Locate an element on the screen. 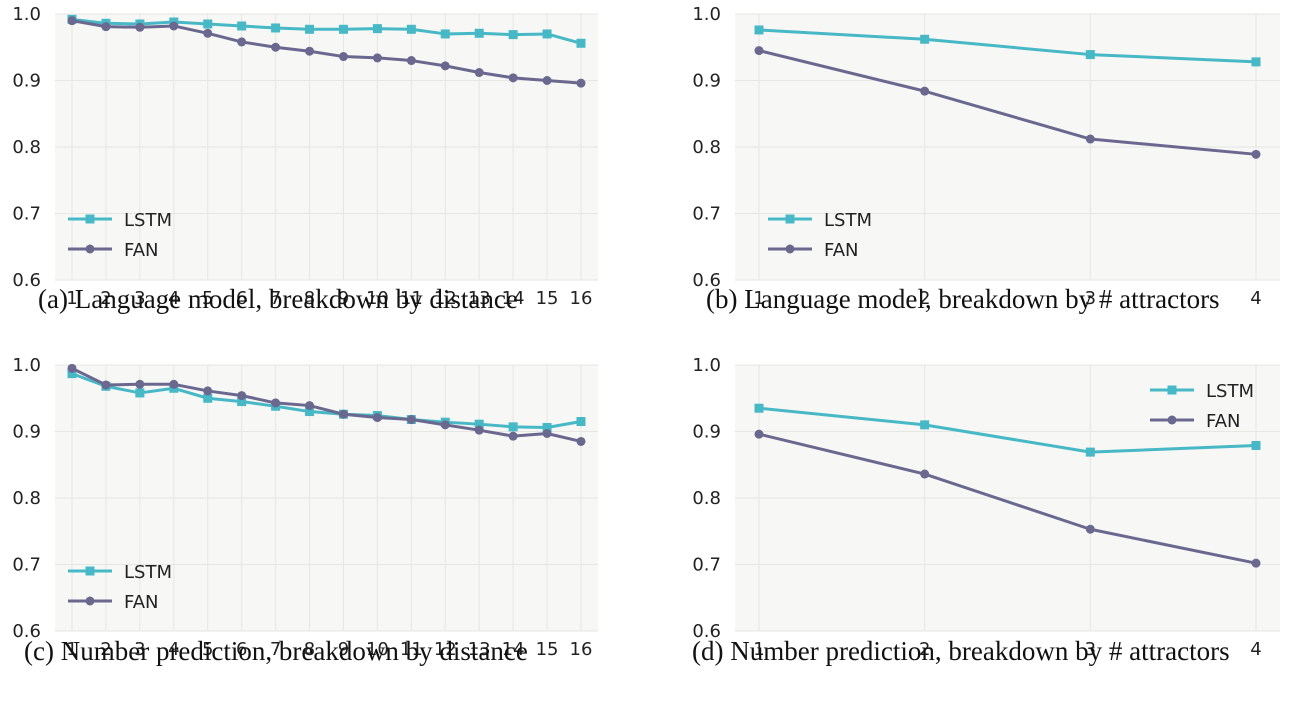 The width and height of the screenshot is (1298, 702). x-tick-label: 8 is located at coordinates (309, 649).